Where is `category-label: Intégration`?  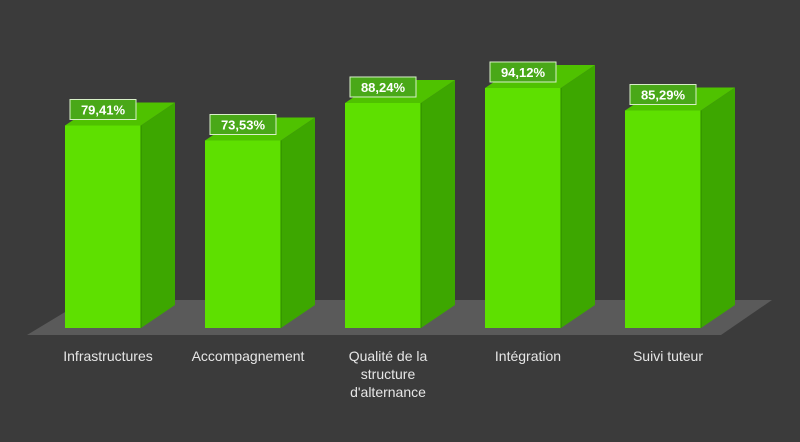
category-label: Intégration is located at coordinates (528, 356).